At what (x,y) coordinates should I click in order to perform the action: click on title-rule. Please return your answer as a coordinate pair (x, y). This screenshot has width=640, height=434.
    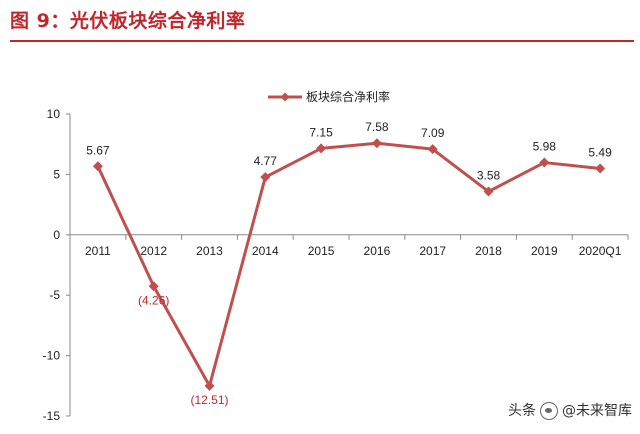
    Looking at the image, I should click on (322, 41).